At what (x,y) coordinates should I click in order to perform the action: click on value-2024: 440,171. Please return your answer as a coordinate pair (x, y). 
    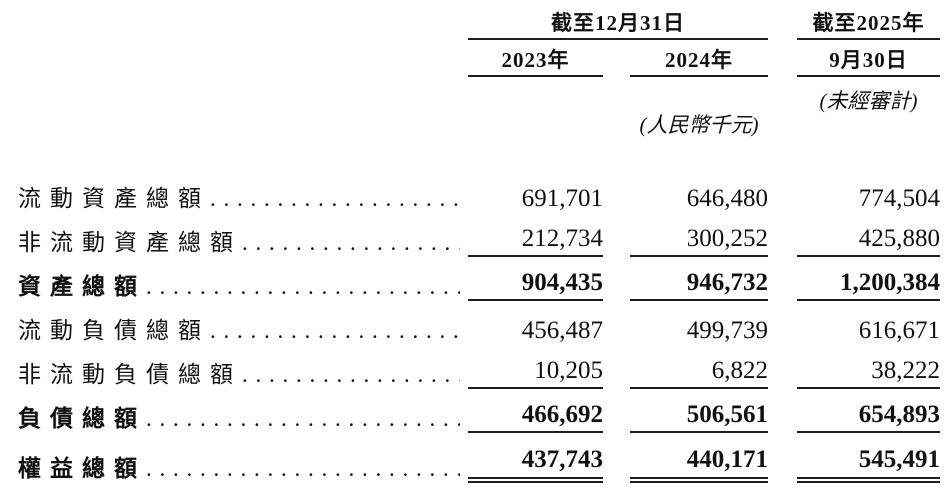
    Looking at the image, I should click on (699, 464).